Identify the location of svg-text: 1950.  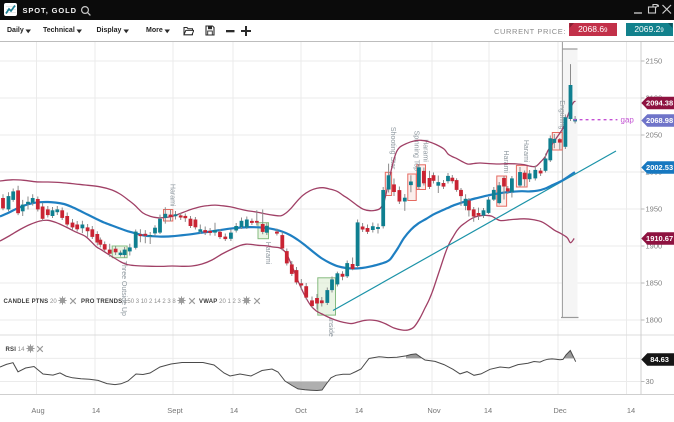
(654, 209).